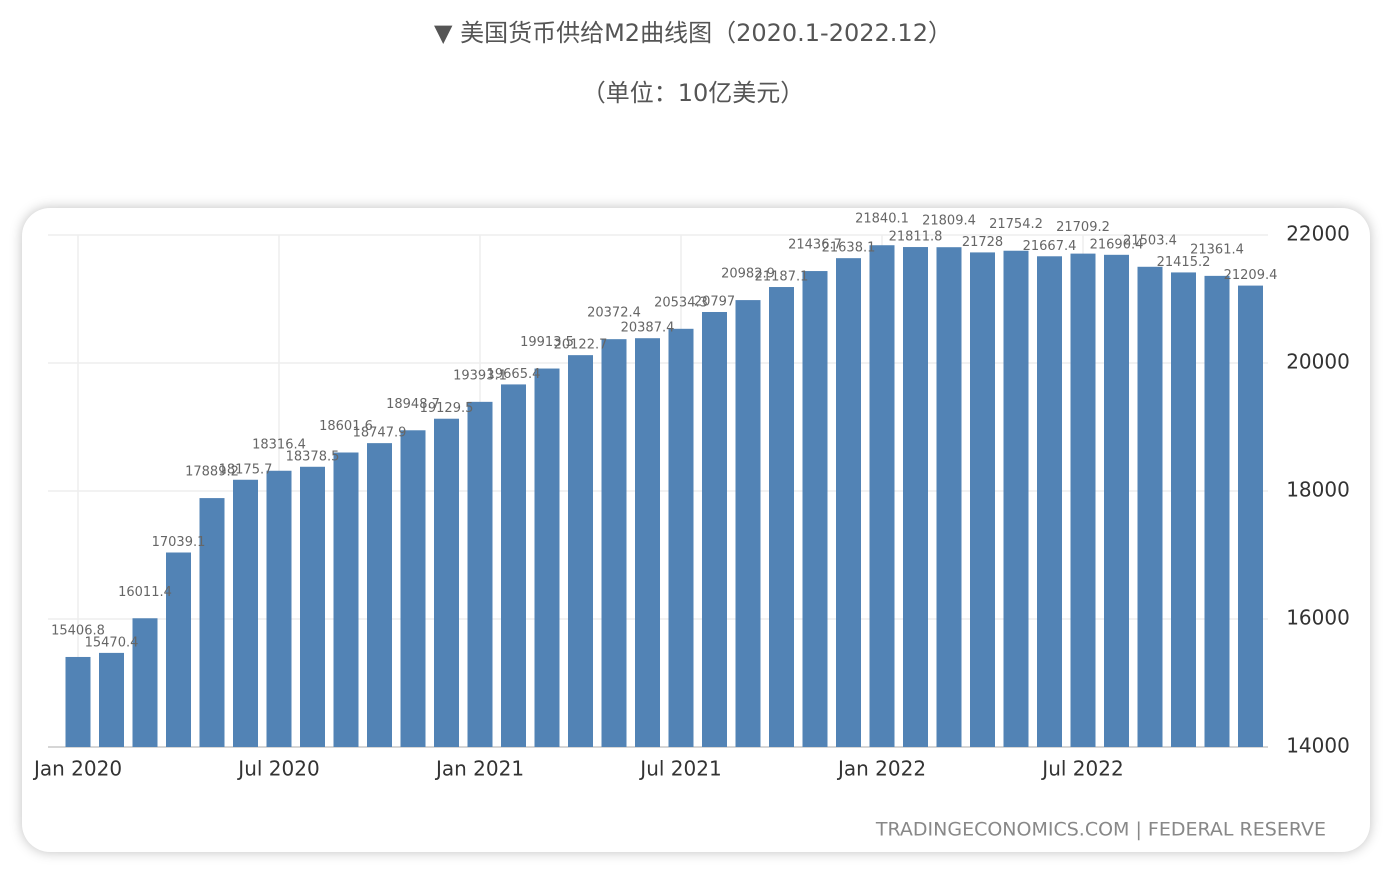  I want to click on data-label: 19913.5, so click(547, 342).